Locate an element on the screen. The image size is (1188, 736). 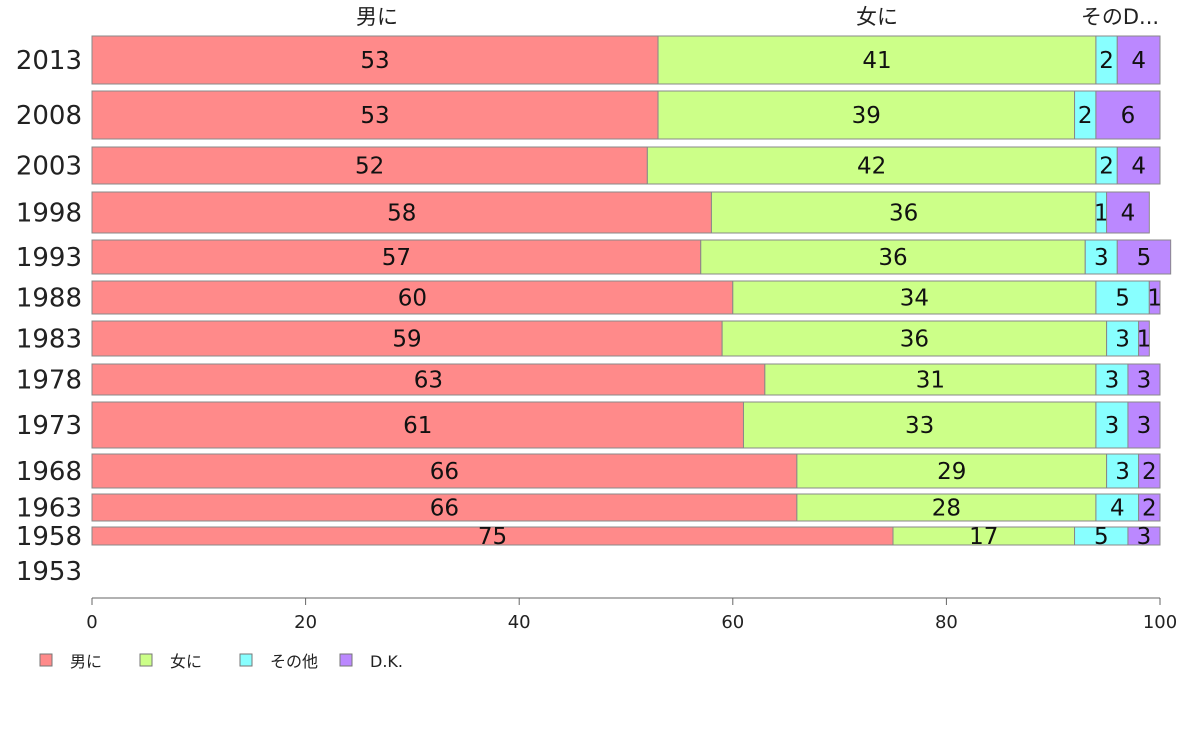
bar-1998-D.K. is located at coordinates (1128, 212).